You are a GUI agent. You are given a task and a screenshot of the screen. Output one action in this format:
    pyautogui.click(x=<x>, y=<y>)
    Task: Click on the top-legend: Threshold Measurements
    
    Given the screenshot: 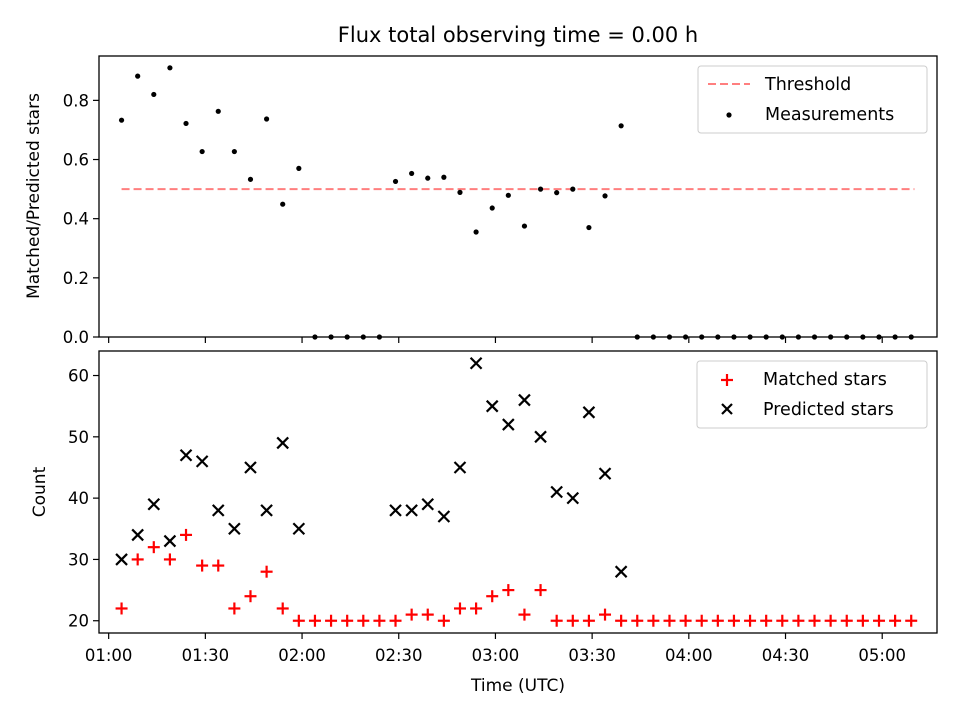 What is the action you would take?
    pyautogui.click(x=812, y=99)
    